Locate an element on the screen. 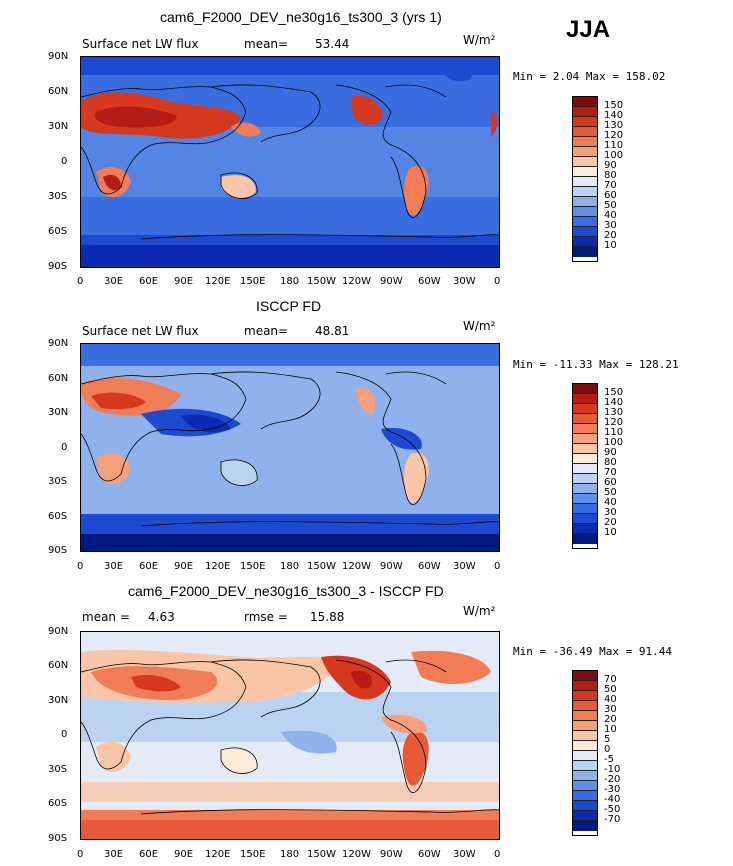 Image resolution: width=733 pixels, height=866 pixels. panel-2-colorbar-label: 70 is located at coordinates (610, 472).